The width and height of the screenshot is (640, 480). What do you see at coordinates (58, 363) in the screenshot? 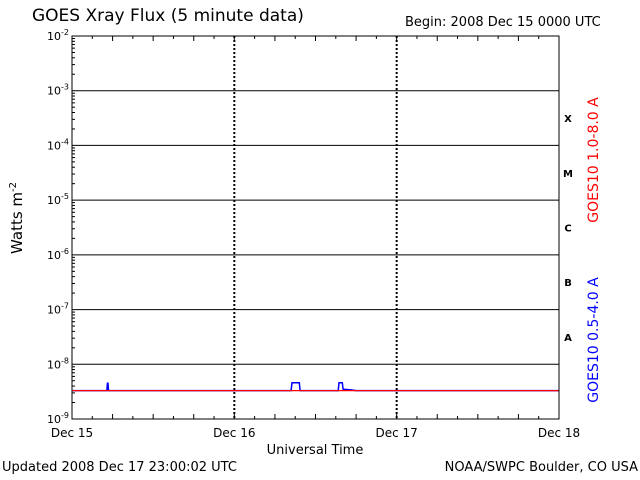
I see `y-tick-label: 10⁻⁸` at bounding box center [58, 363].